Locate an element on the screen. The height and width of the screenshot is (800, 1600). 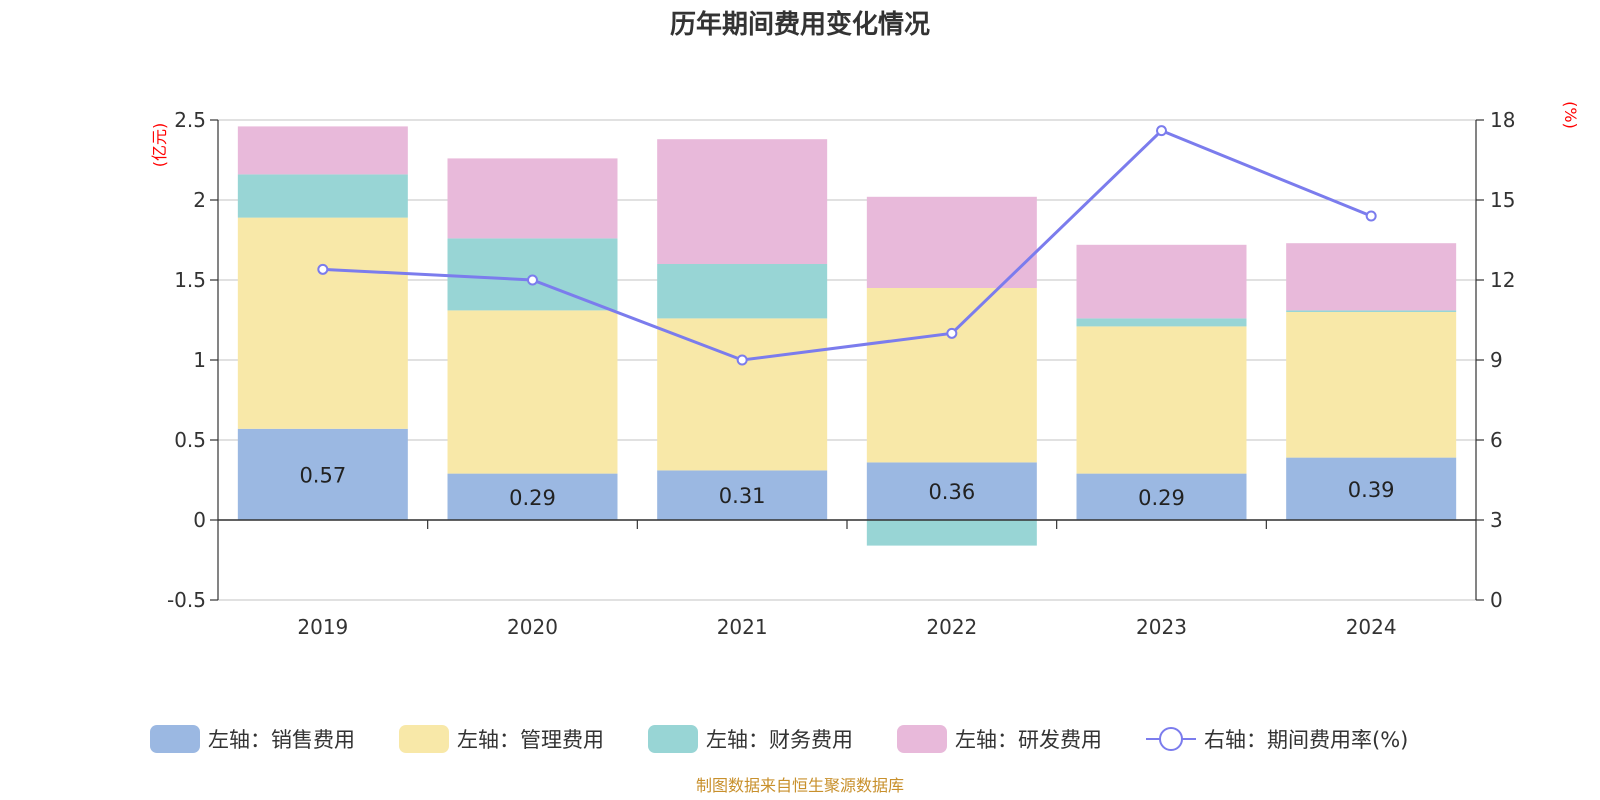
bar-data-label: 0.39 is located at coordinates (1371, 490).